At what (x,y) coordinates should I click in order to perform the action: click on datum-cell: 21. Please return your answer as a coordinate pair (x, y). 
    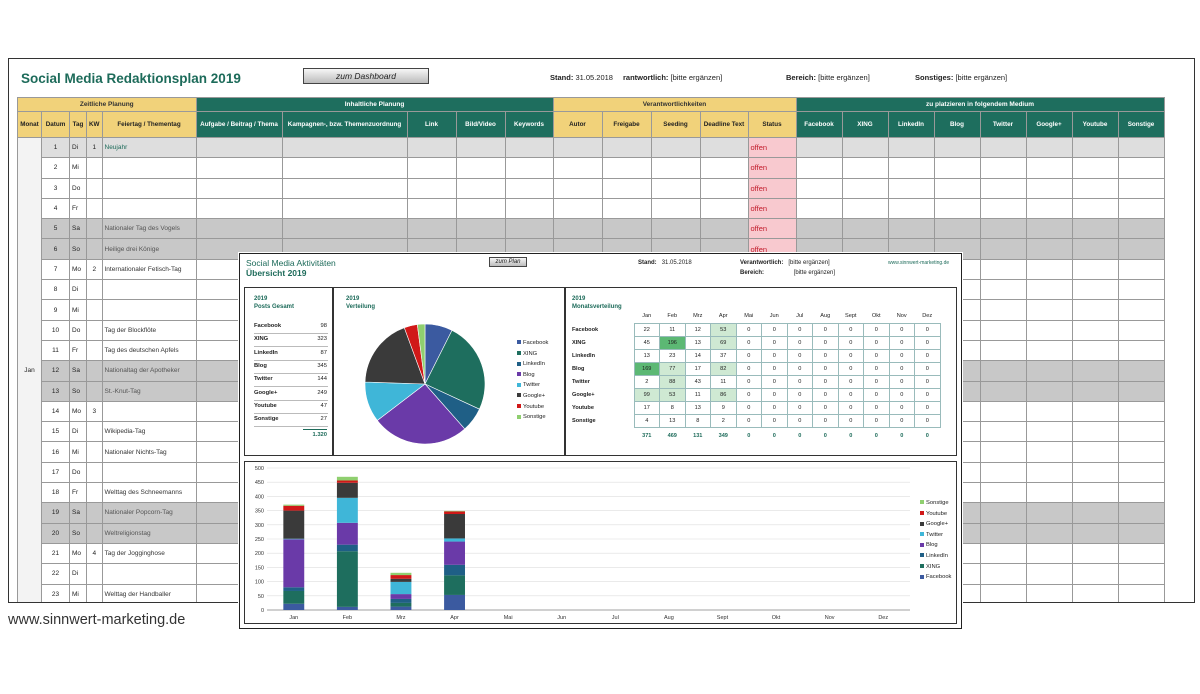
    Looking at the image, I should click on (55, 553).